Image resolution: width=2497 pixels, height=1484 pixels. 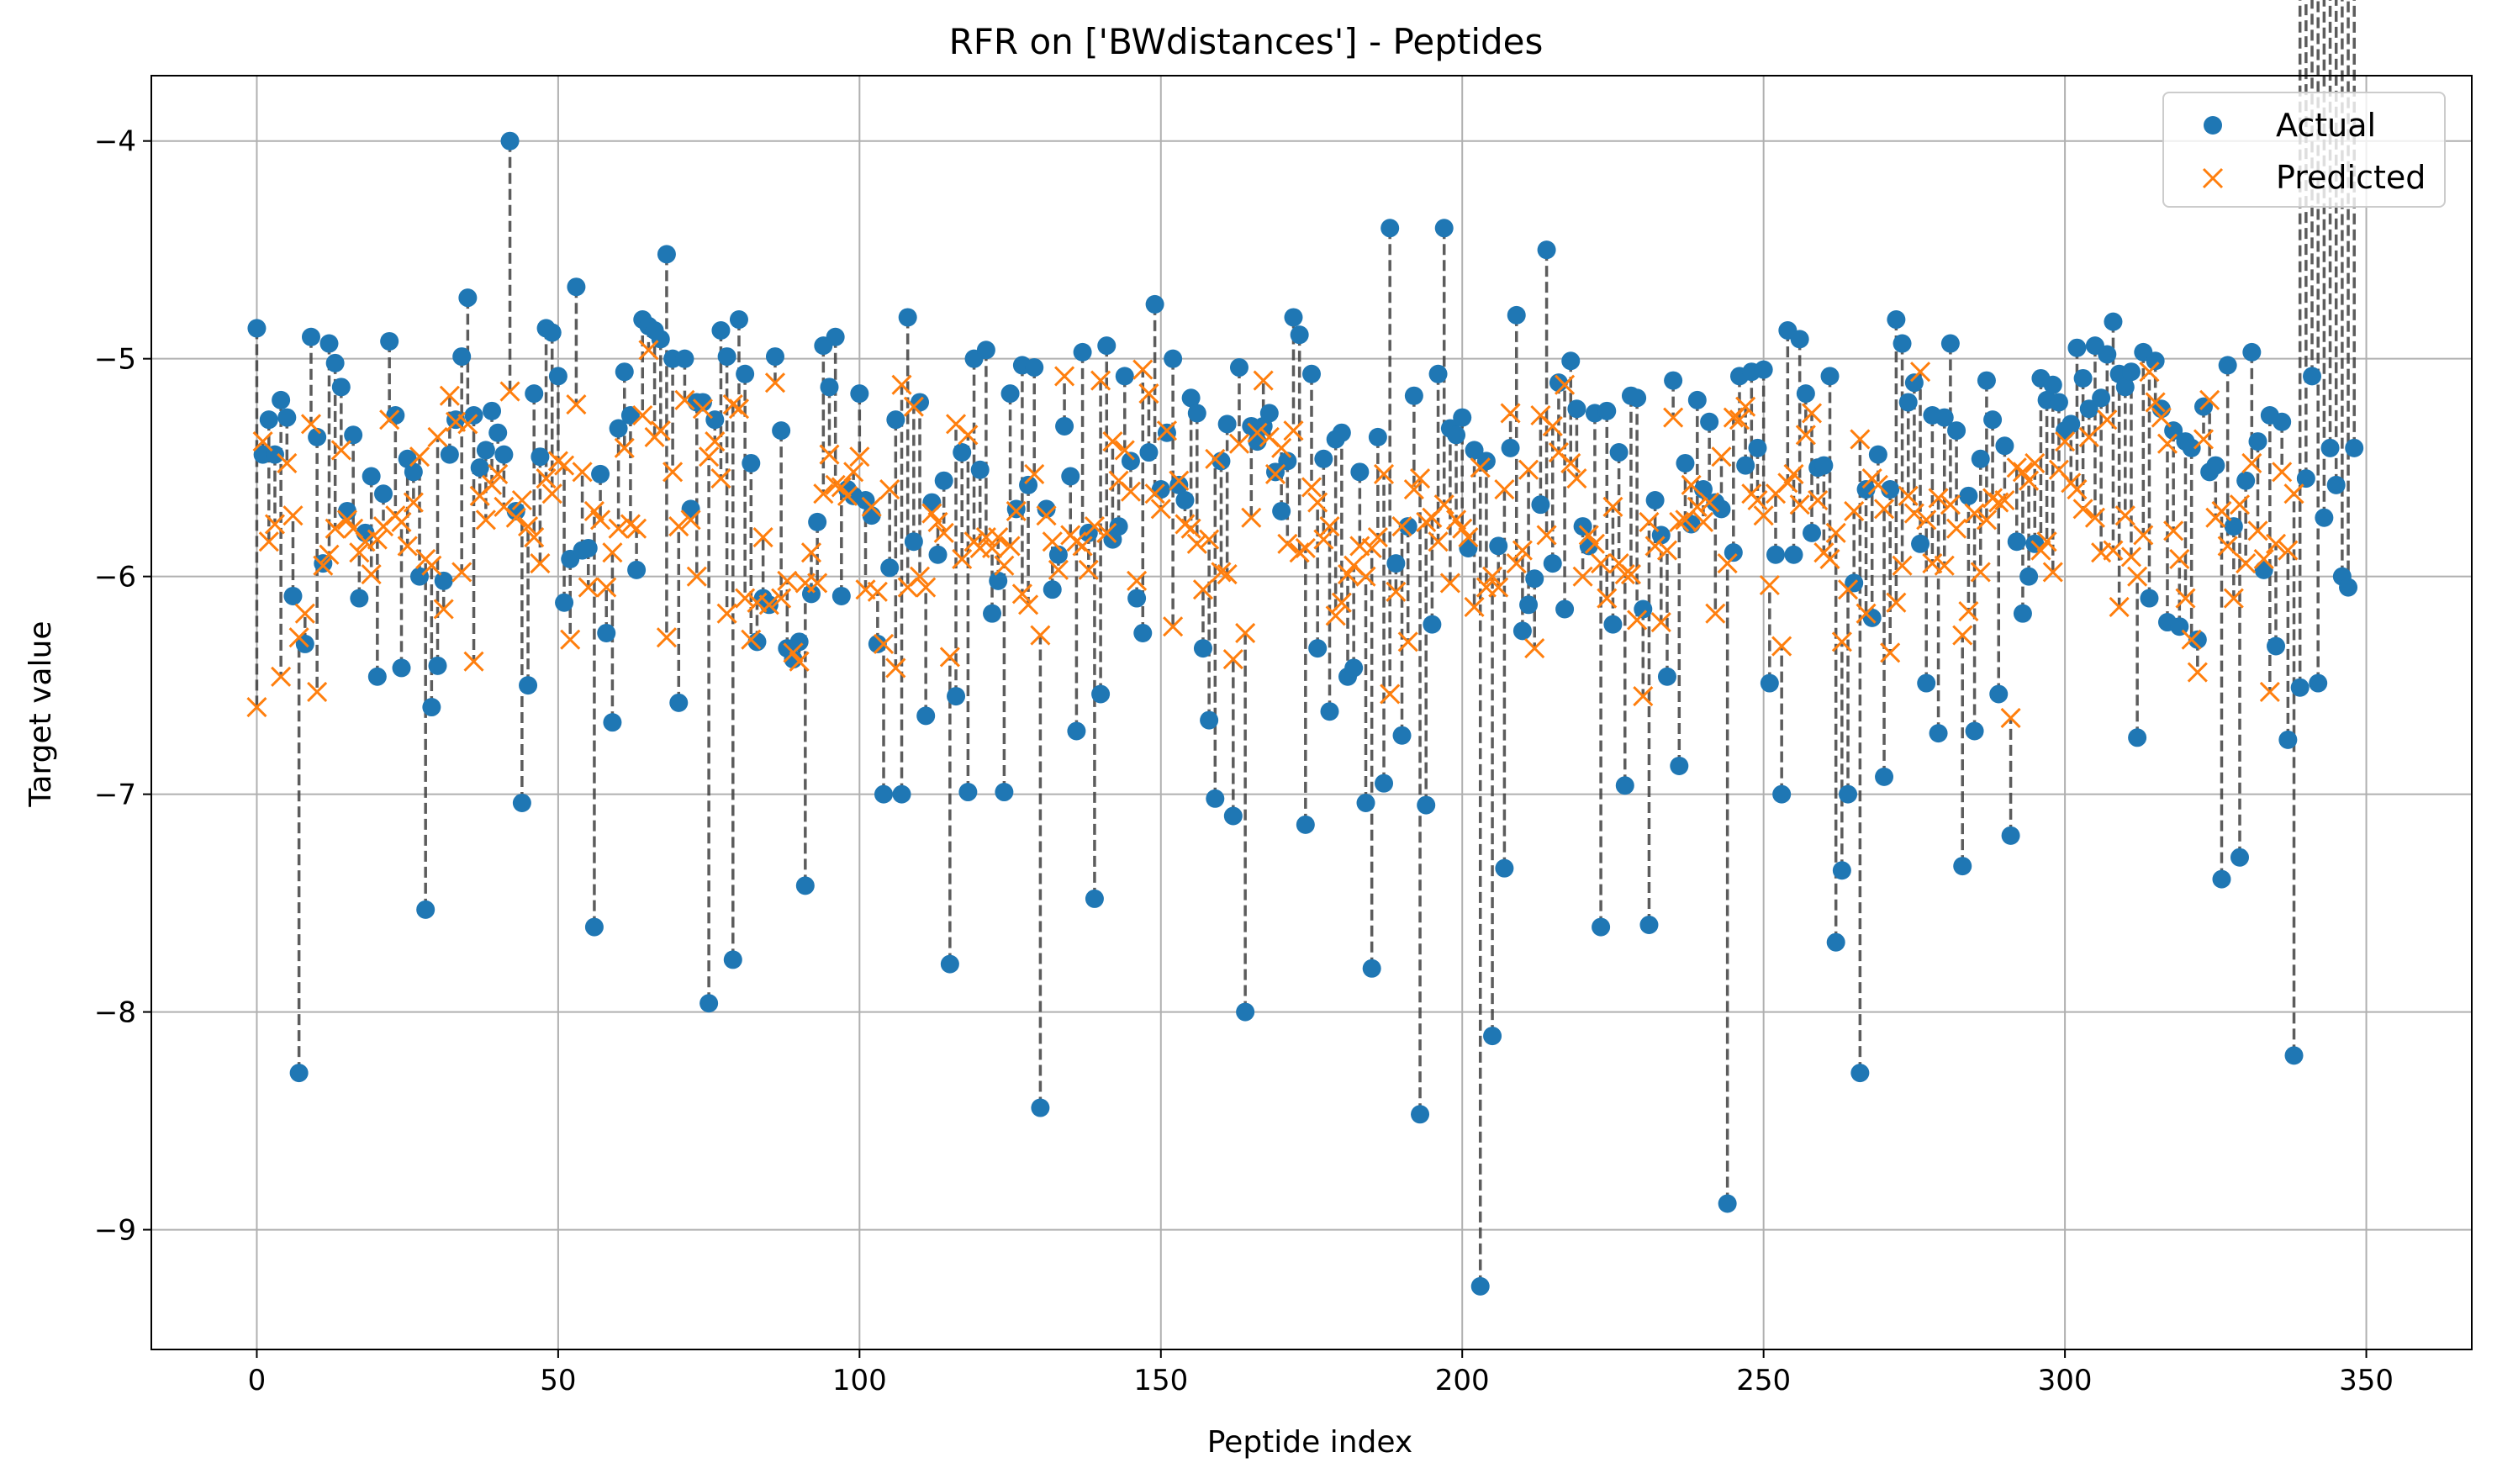 I want to click on y-tick-label: −6, so click(x=115, y=577).